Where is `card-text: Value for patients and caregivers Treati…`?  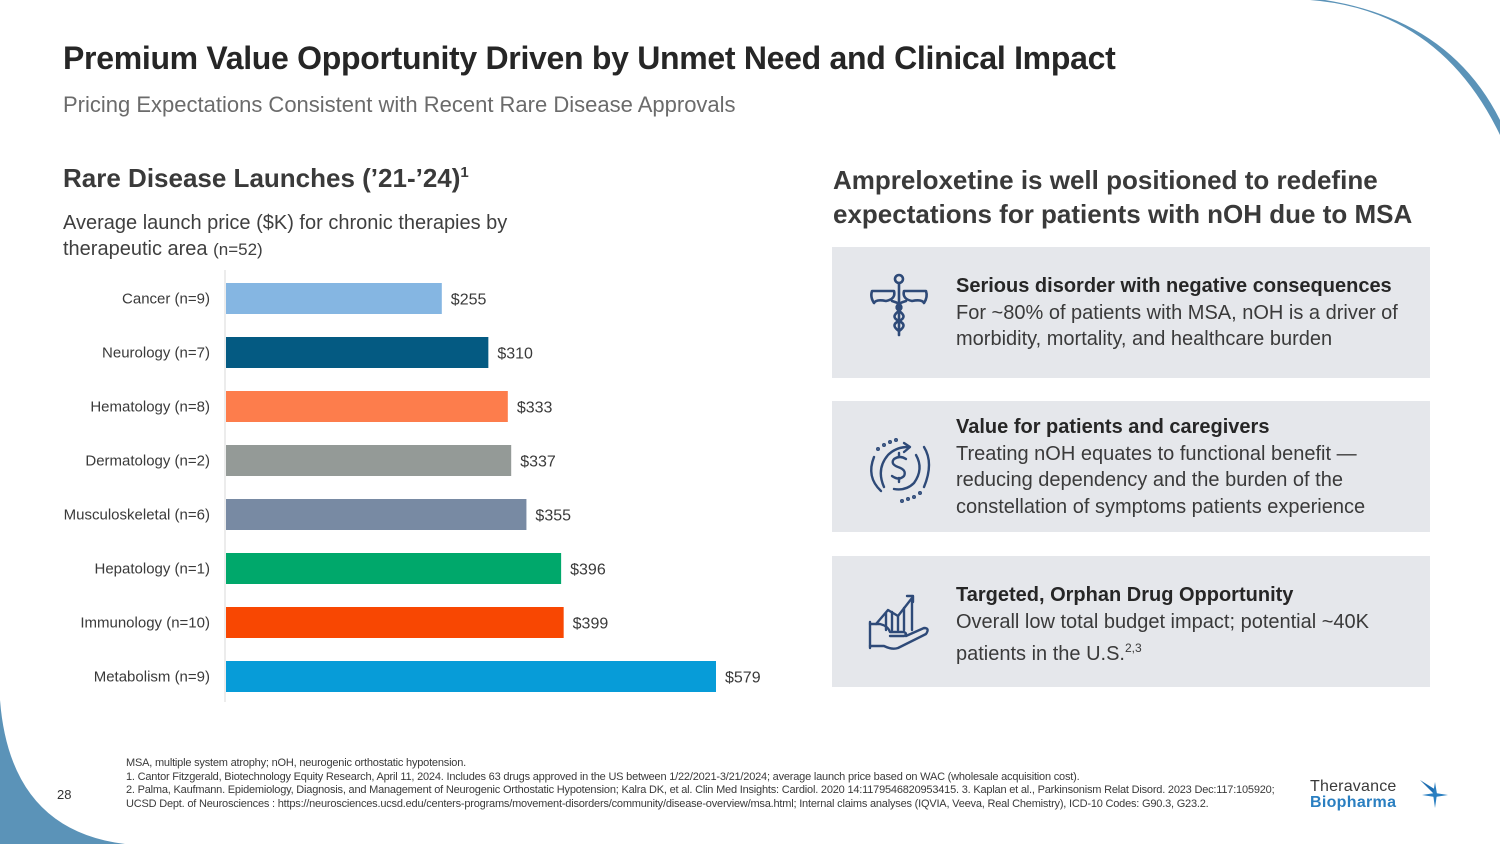 card-text: Value for patients and caregivers Treati… is located at coordinates (1191, 467).